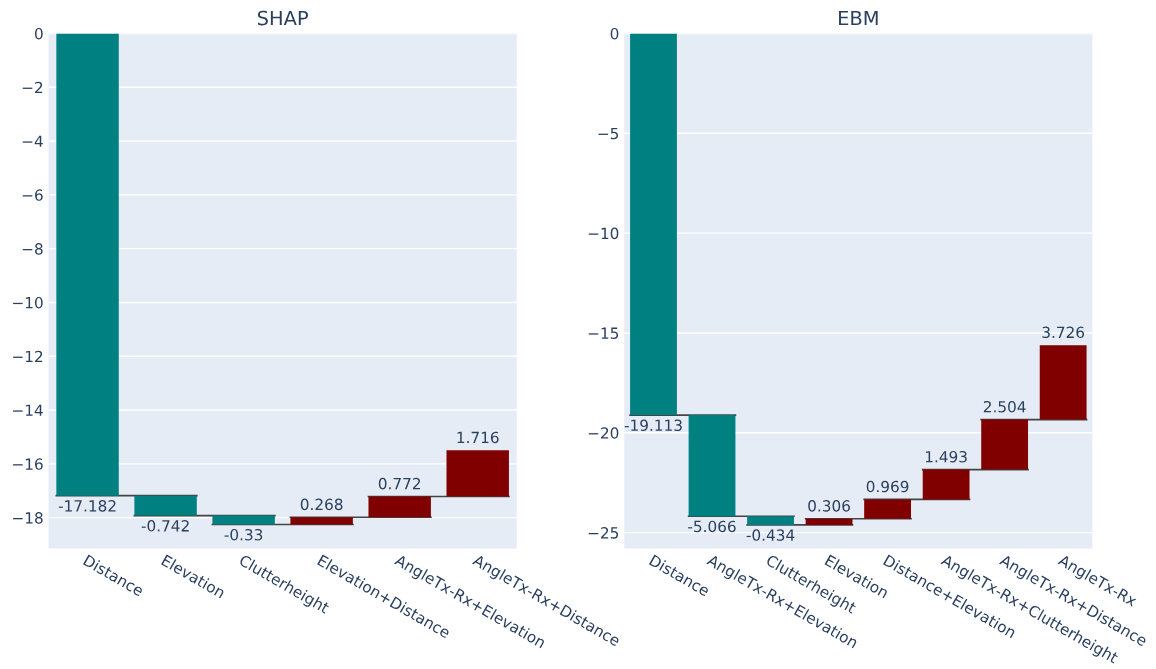 The height and width of the screenshot is (669, 1156). What do you see at coordinates (87, 506) in the screenshot?
I see `data-label: -17.182` at bounding box center [87, 506].